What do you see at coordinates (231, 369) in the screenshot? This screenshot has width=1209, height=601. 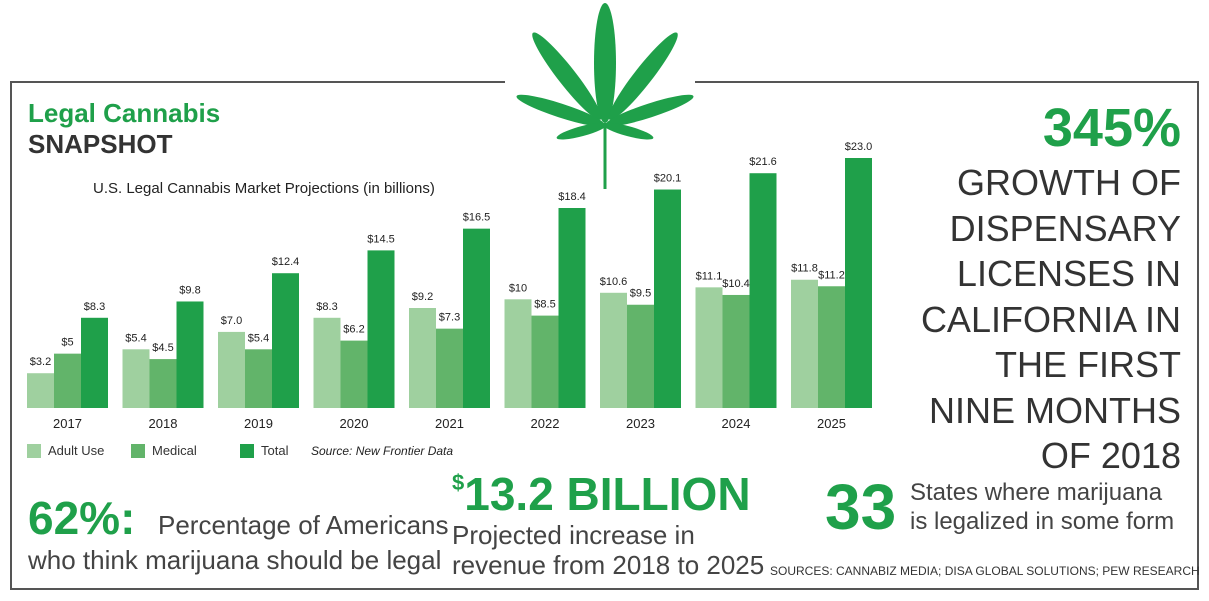 I see `bar-adult-use-2019` at bounding box center [231, 369].